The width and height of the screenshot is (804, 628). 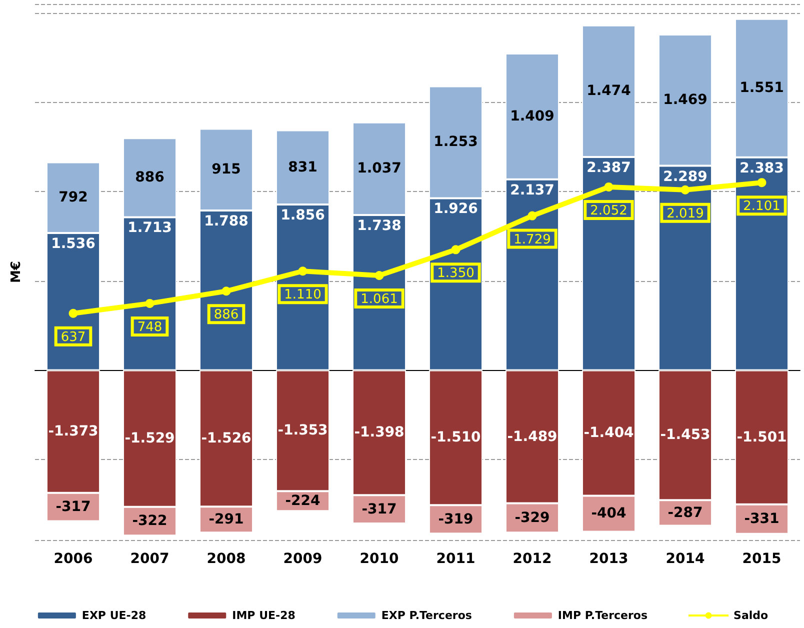 What do you see at coordinates (149, 438) in the screenshot?
I see `data-label: -1.529` at bounding box center [149, 438].